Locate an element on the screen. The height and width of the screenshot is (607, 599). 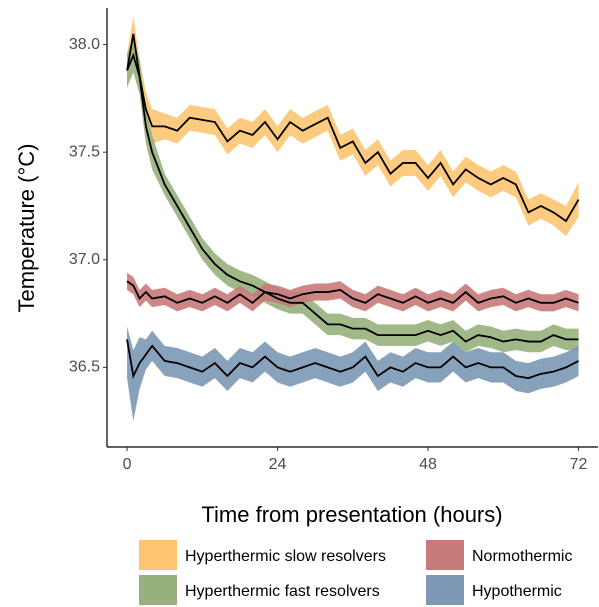
y-tick-label: 36.5 is located at coordinates (84, 367).